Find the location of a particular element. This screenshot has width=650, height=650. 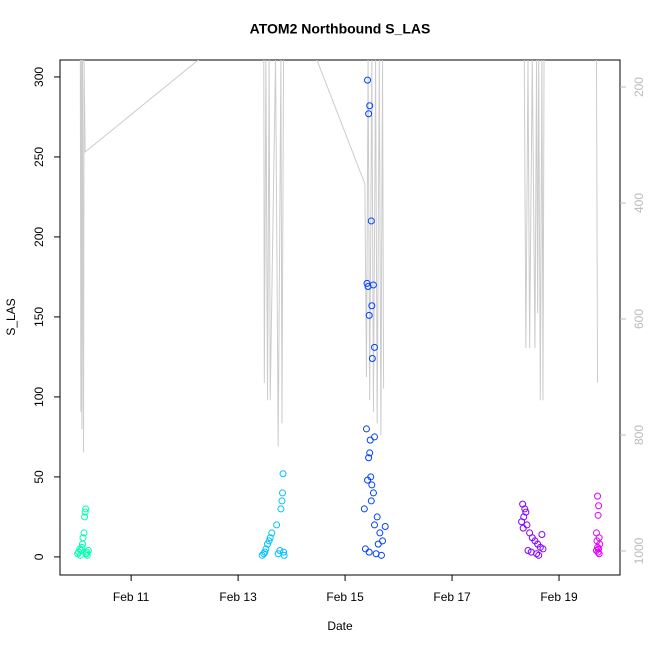

y2-tick-label: 800 is located at coordinates (639, 435).